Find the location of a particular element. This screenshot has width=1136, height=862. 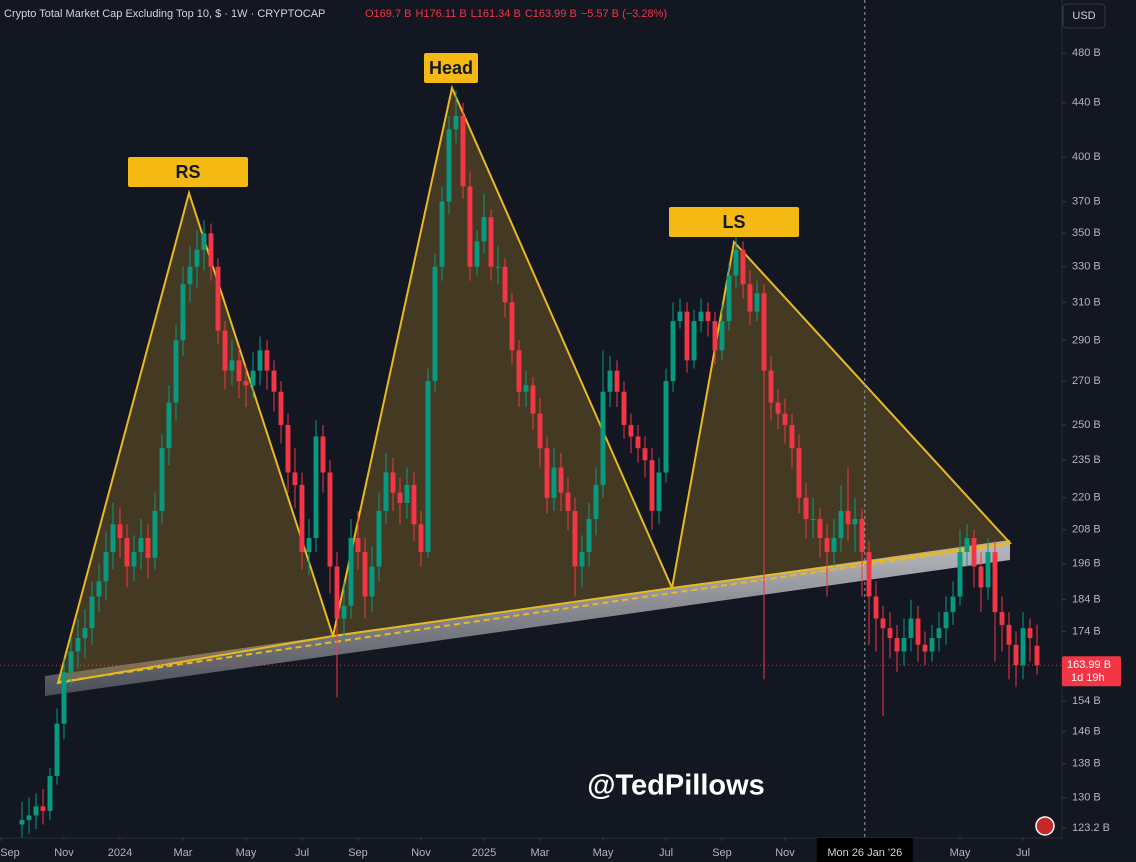

crosshair-label: Mon 26 Jan '26 is located at coordinates (864, 853).